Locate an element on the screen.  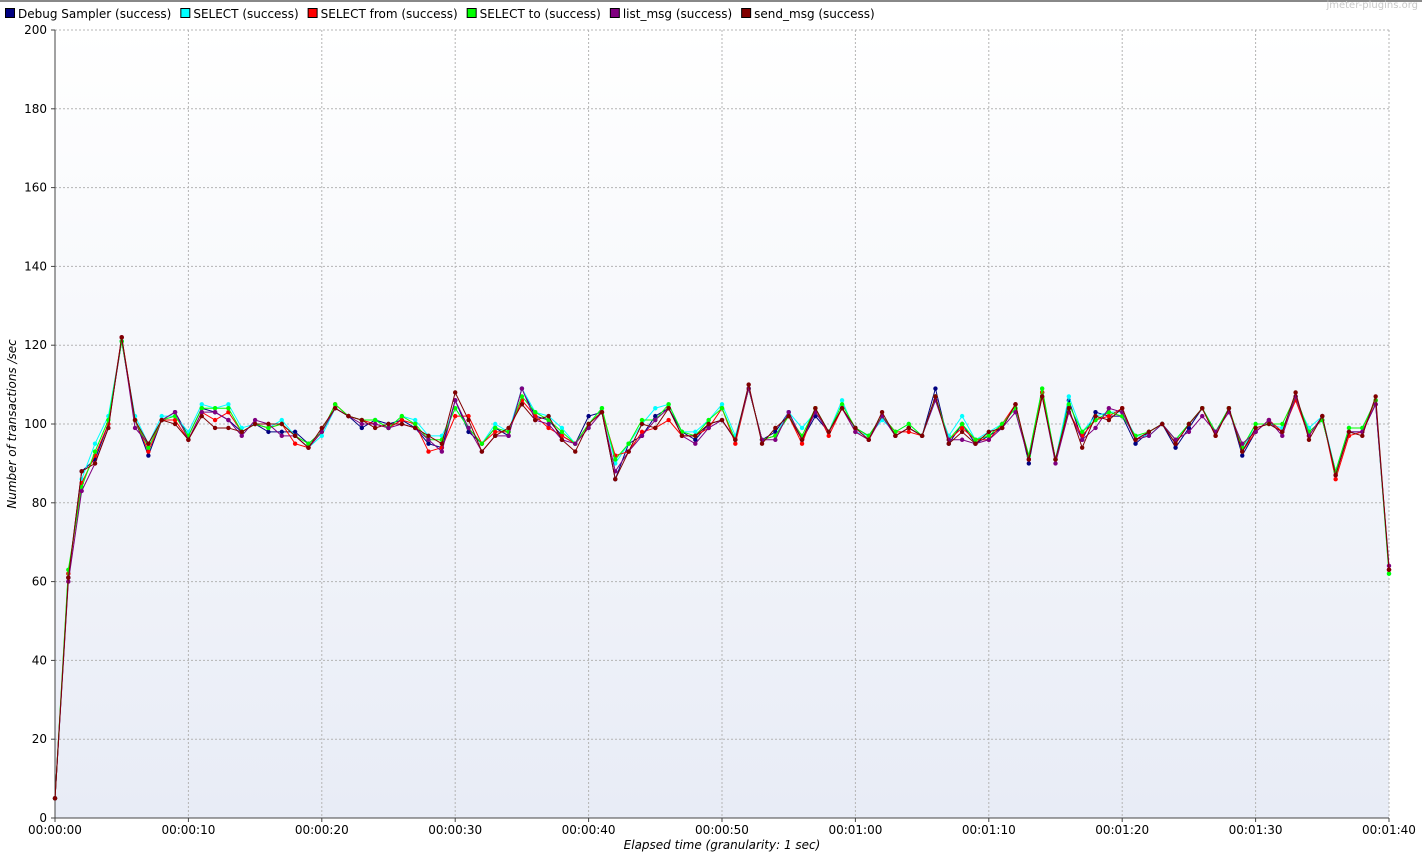
y-tick-label: 120 is located at coordinates (35, 345).